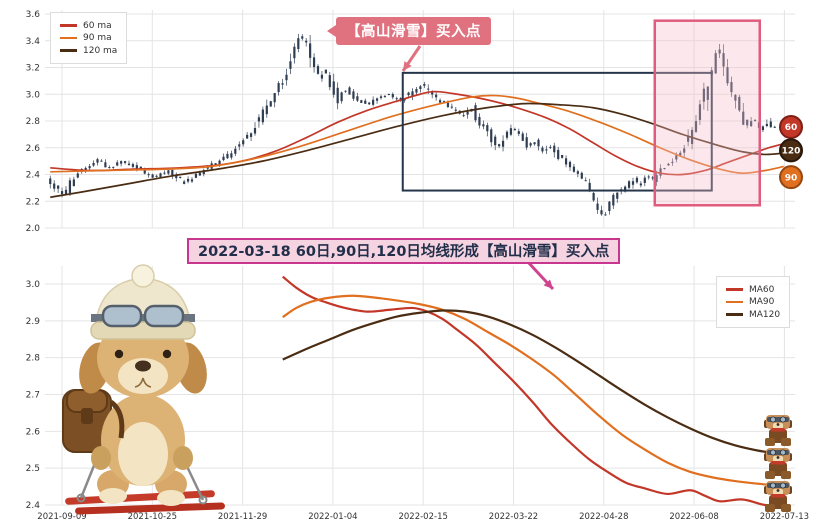  I want to click on legend-label-ma60: MA60, so click(762, 289).